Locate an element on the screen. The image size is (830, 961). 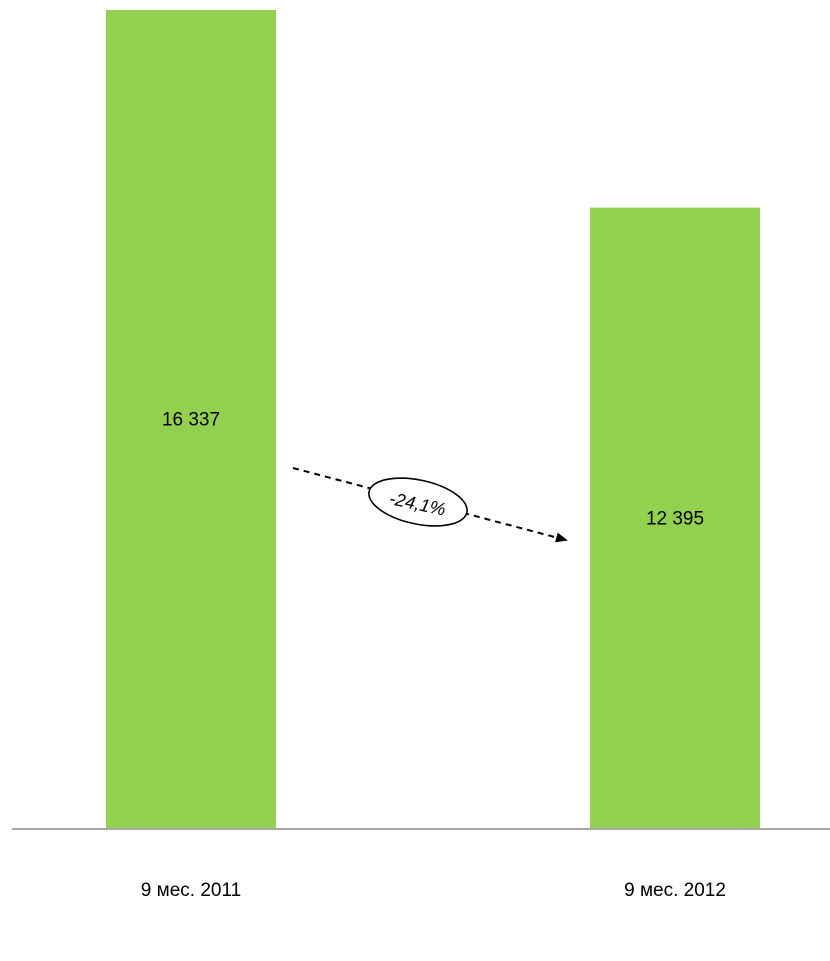
change-arrow is located at coordinates (430, 505).